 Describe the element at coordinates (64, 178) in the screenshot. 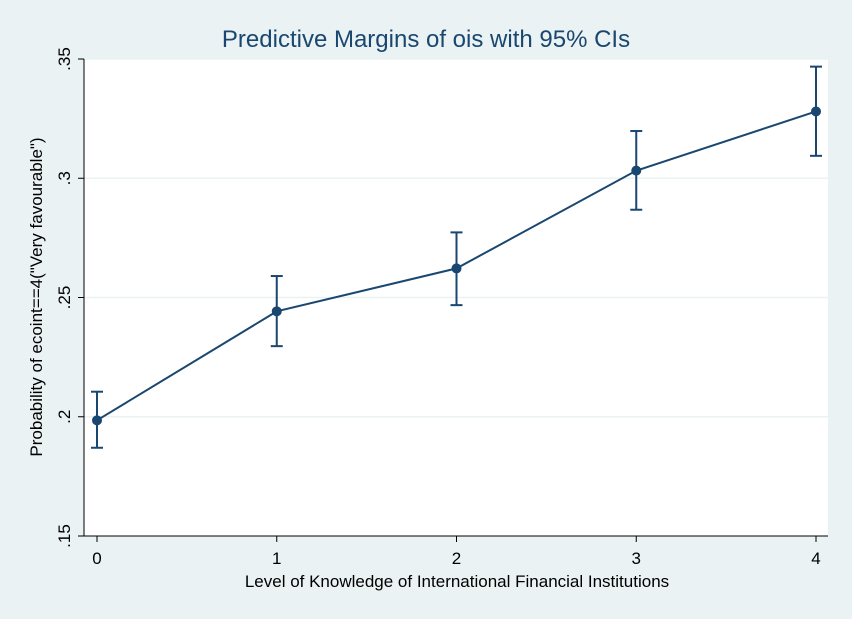

I see `y-tick-label: .3` at that location.